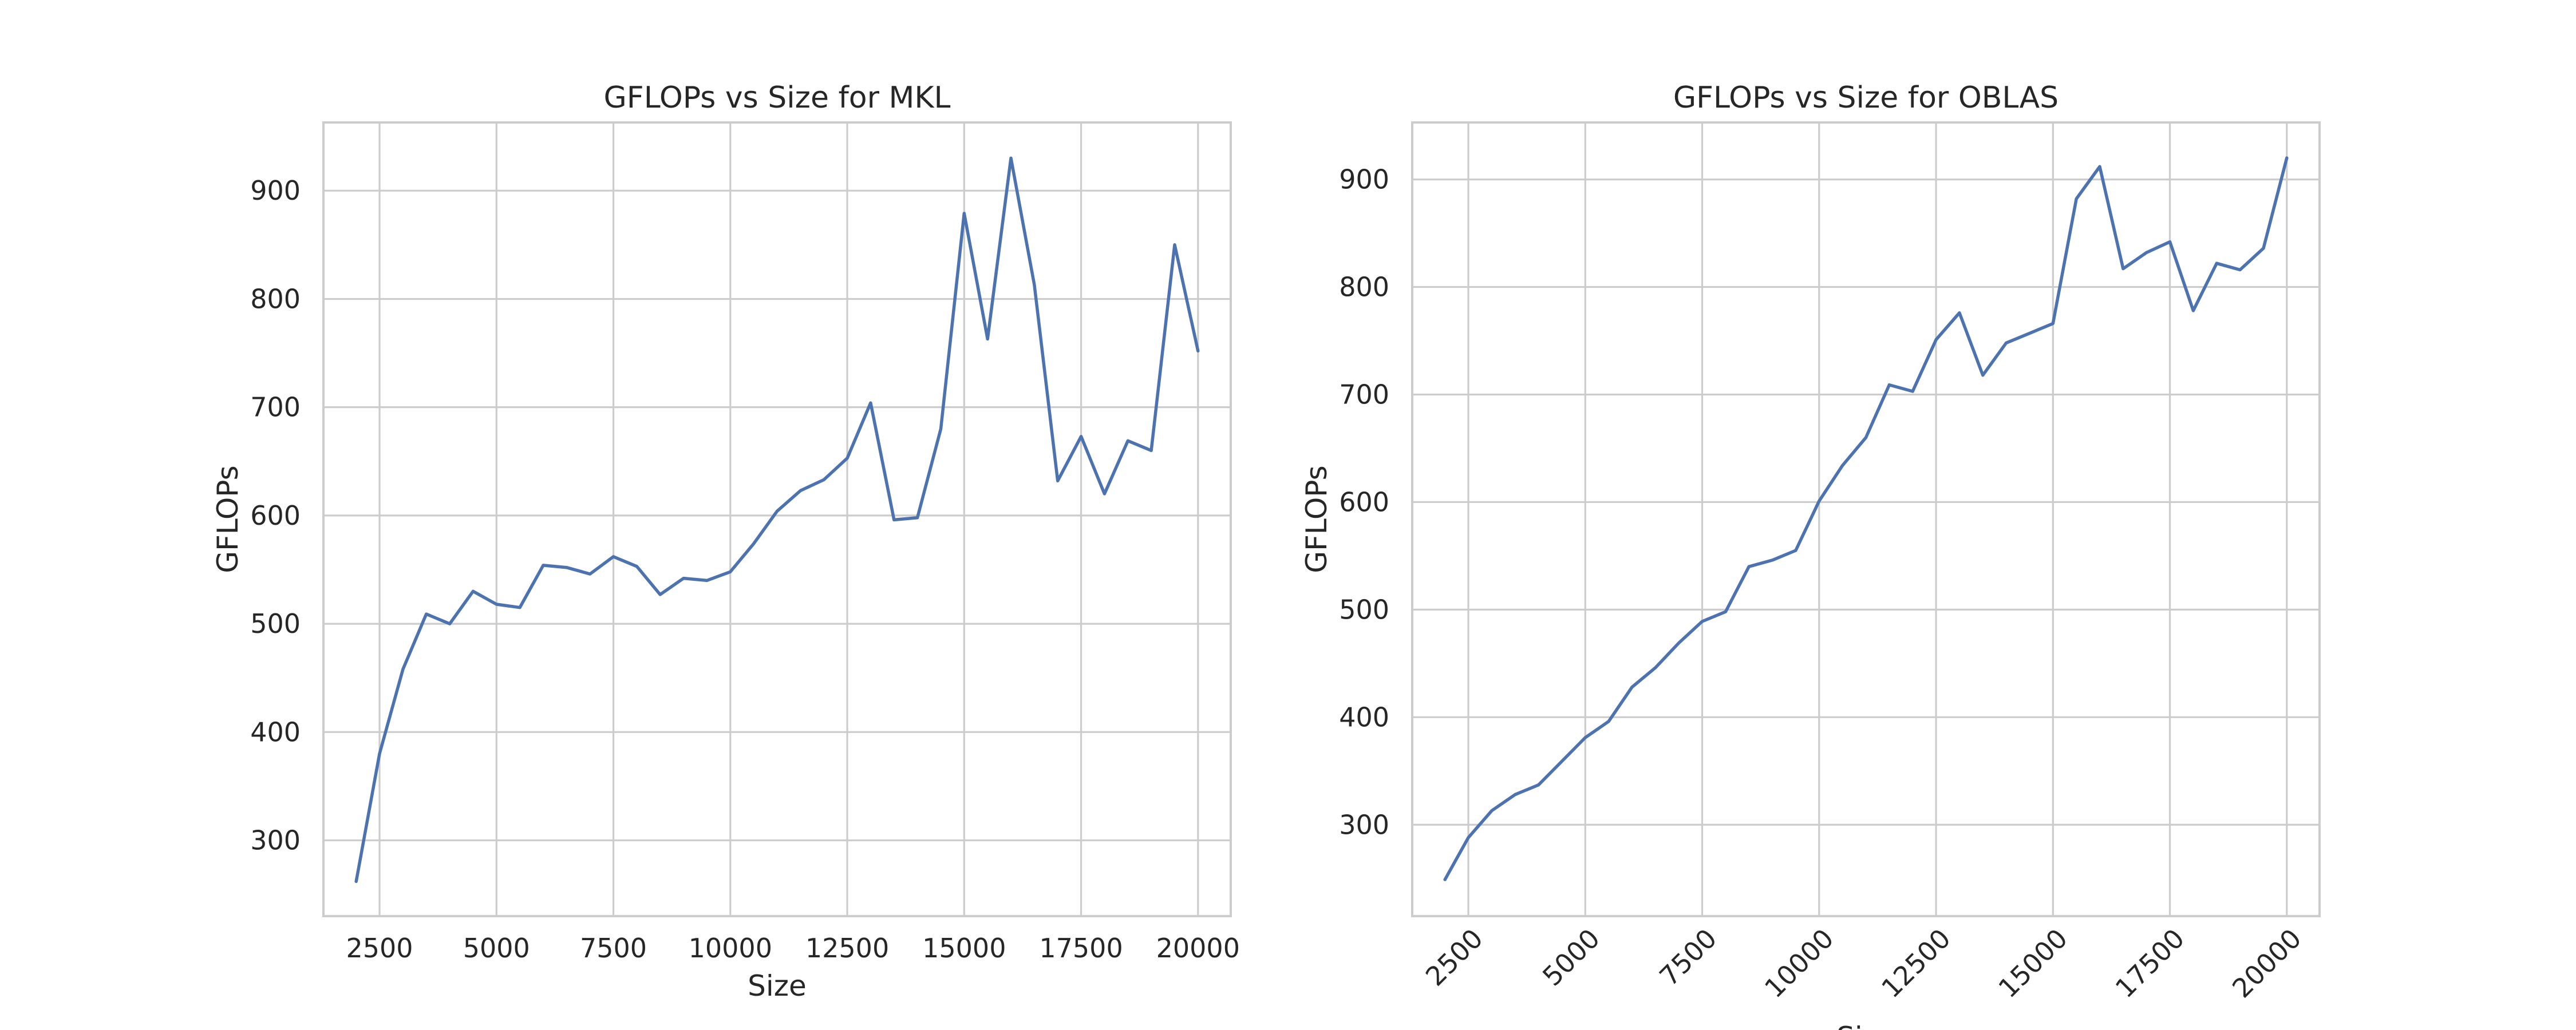  What do you see at coordinates (777, 98) in the screenshot?
I see `chart-title: GFLOPs vs Size for MKL` at bounding box center [777, 98].